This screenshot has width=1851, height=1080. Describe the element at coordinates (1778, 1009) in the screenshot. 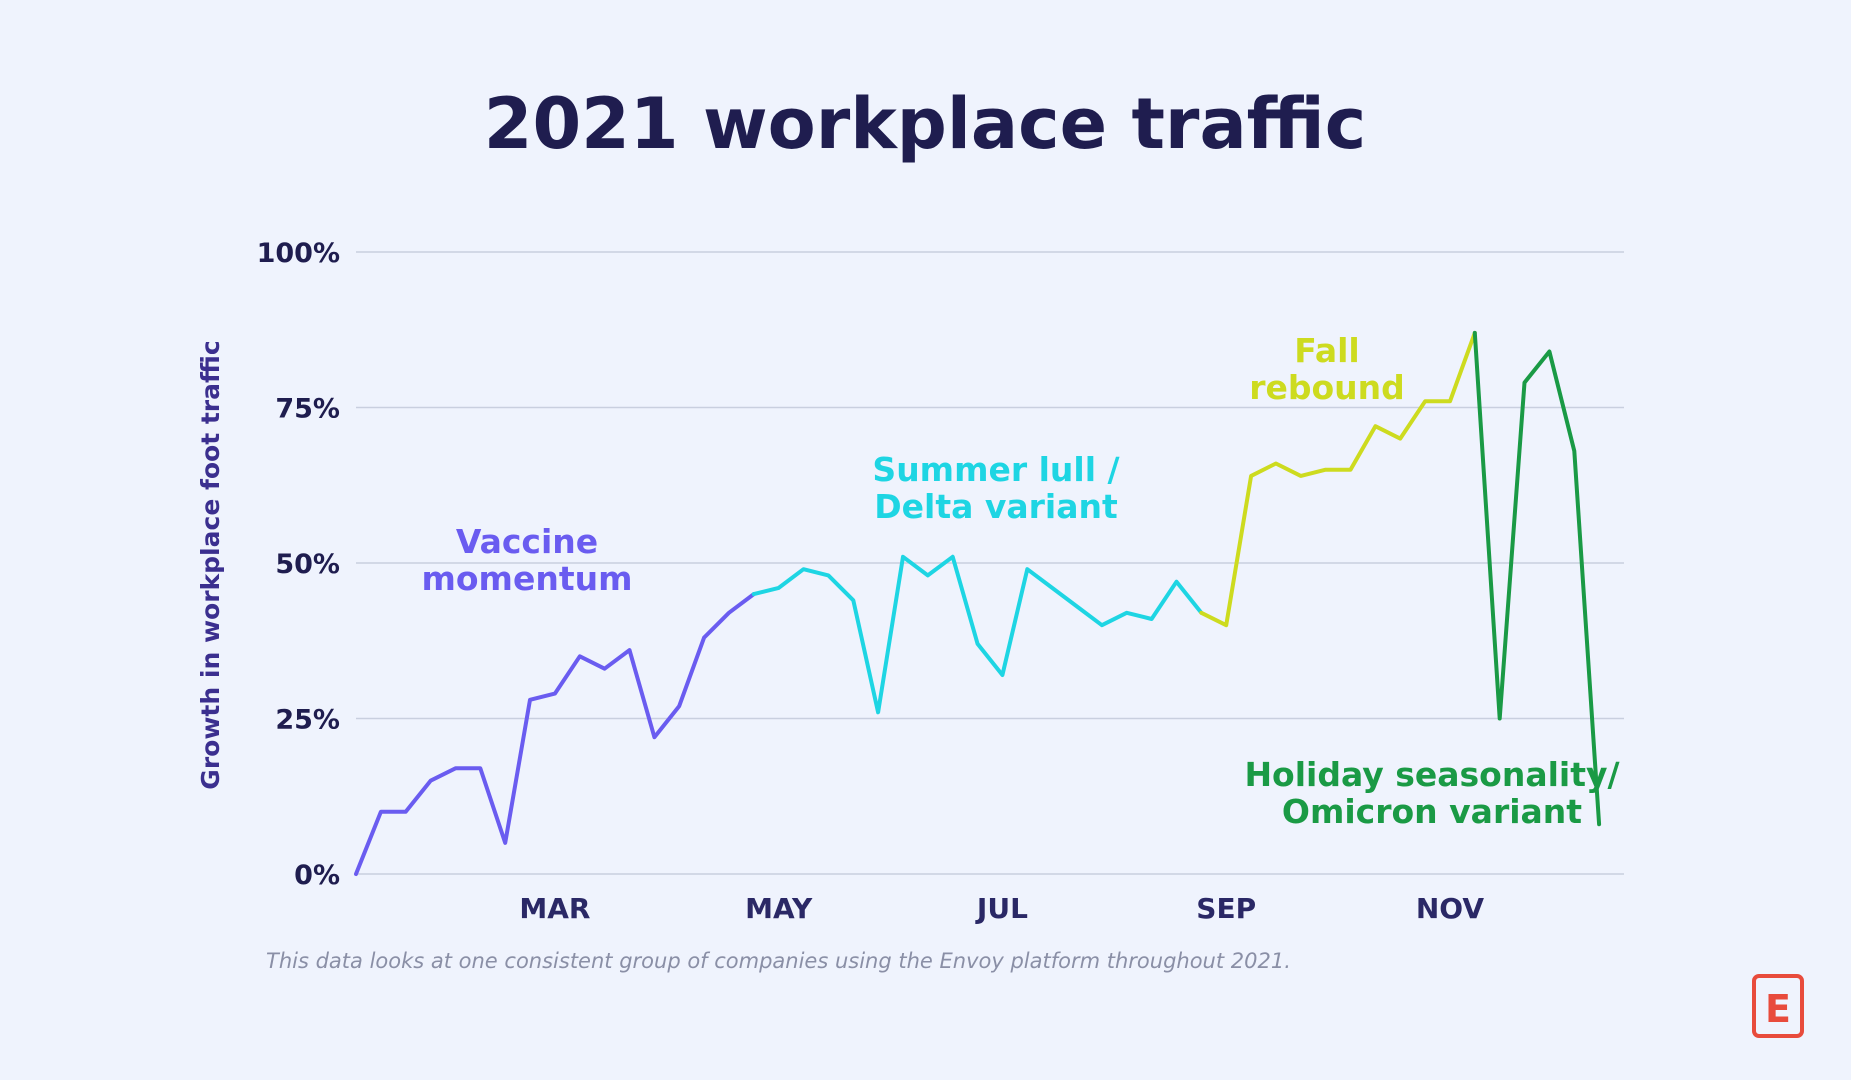

I see `logo-letter: E` at that location.